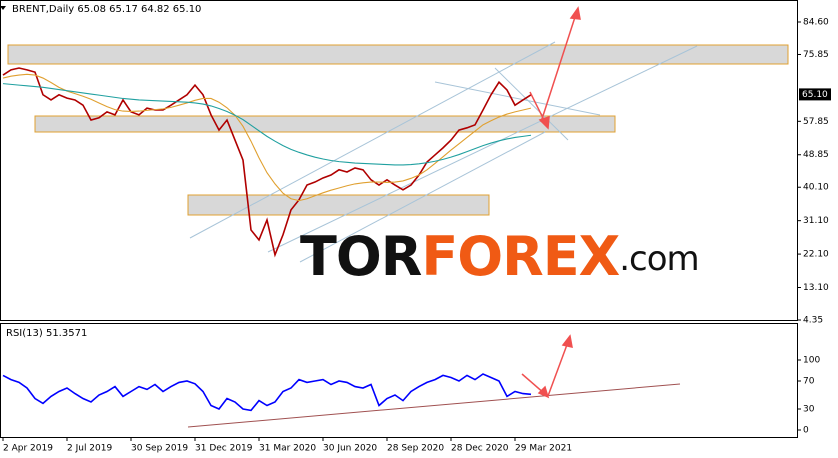 This screenshot has width=838, height=458. What do you see at coordinates (816, 155) in the screenshot?
I see `y-tick-label: 48.85` at bounding box center [816, 155].